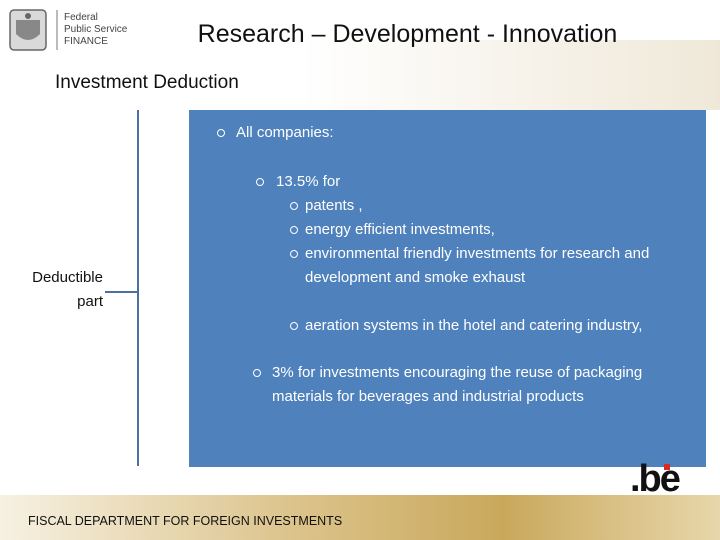 This screenshot has height=540, width=720. Describe the element at coordinates (33, 30) in the screenshot. I see `logo` at that location.